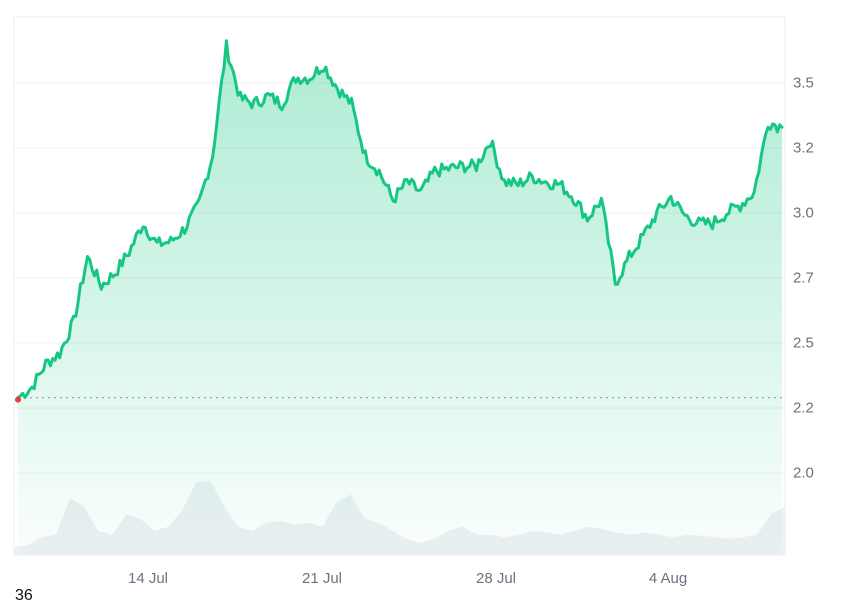  Describe the element at coordinates (803, 213) in the screenshot. I see `y-tick-label: 3.0` at that location.